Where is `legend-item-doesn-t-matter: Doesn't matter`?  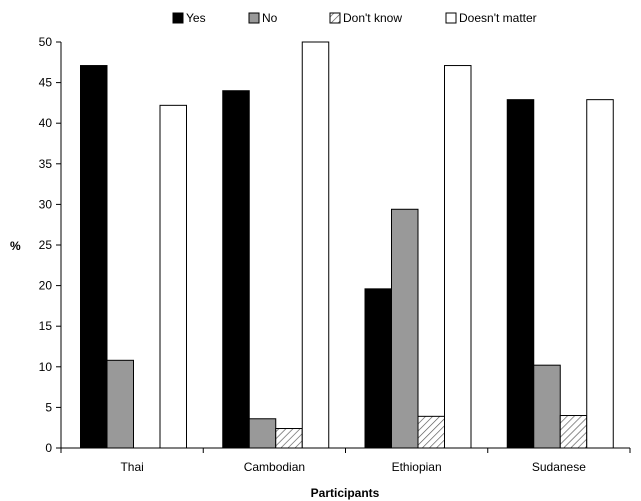
legend-item-doesn-t-matter: Doesn't matter is located at coordinates (491, 18).